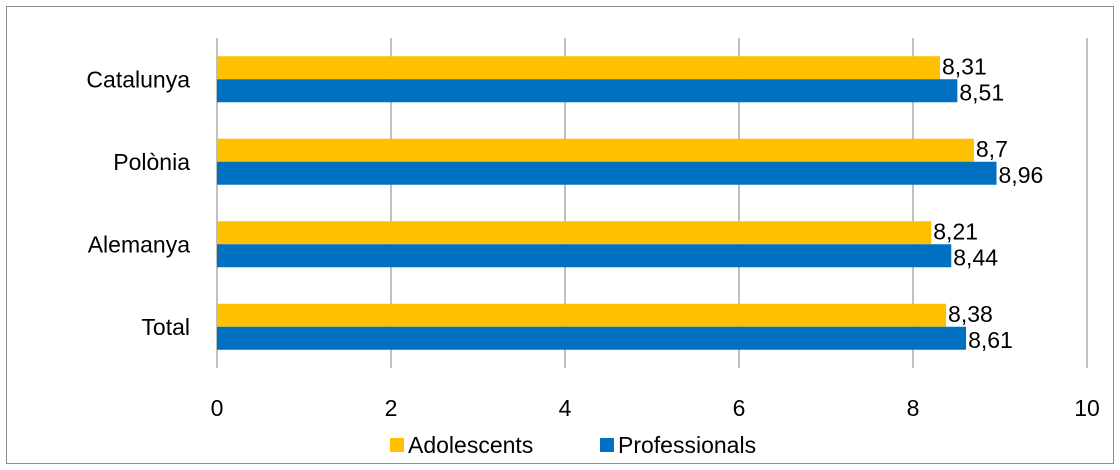 This screenshot has width=1120, height=470. I want to click on data-labels: 8,318,51 8,78,96 8,218,44 8,388,61, so click(988, 203).